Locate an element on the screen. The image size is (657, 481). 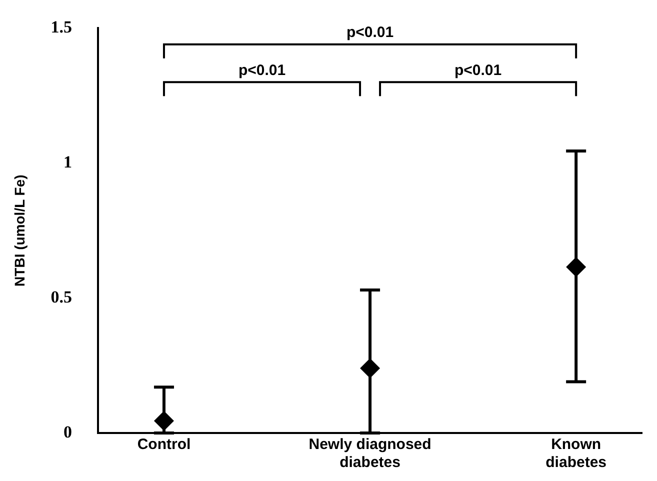
y-tick-label: 0.5 is located at coordinates (61, 296).